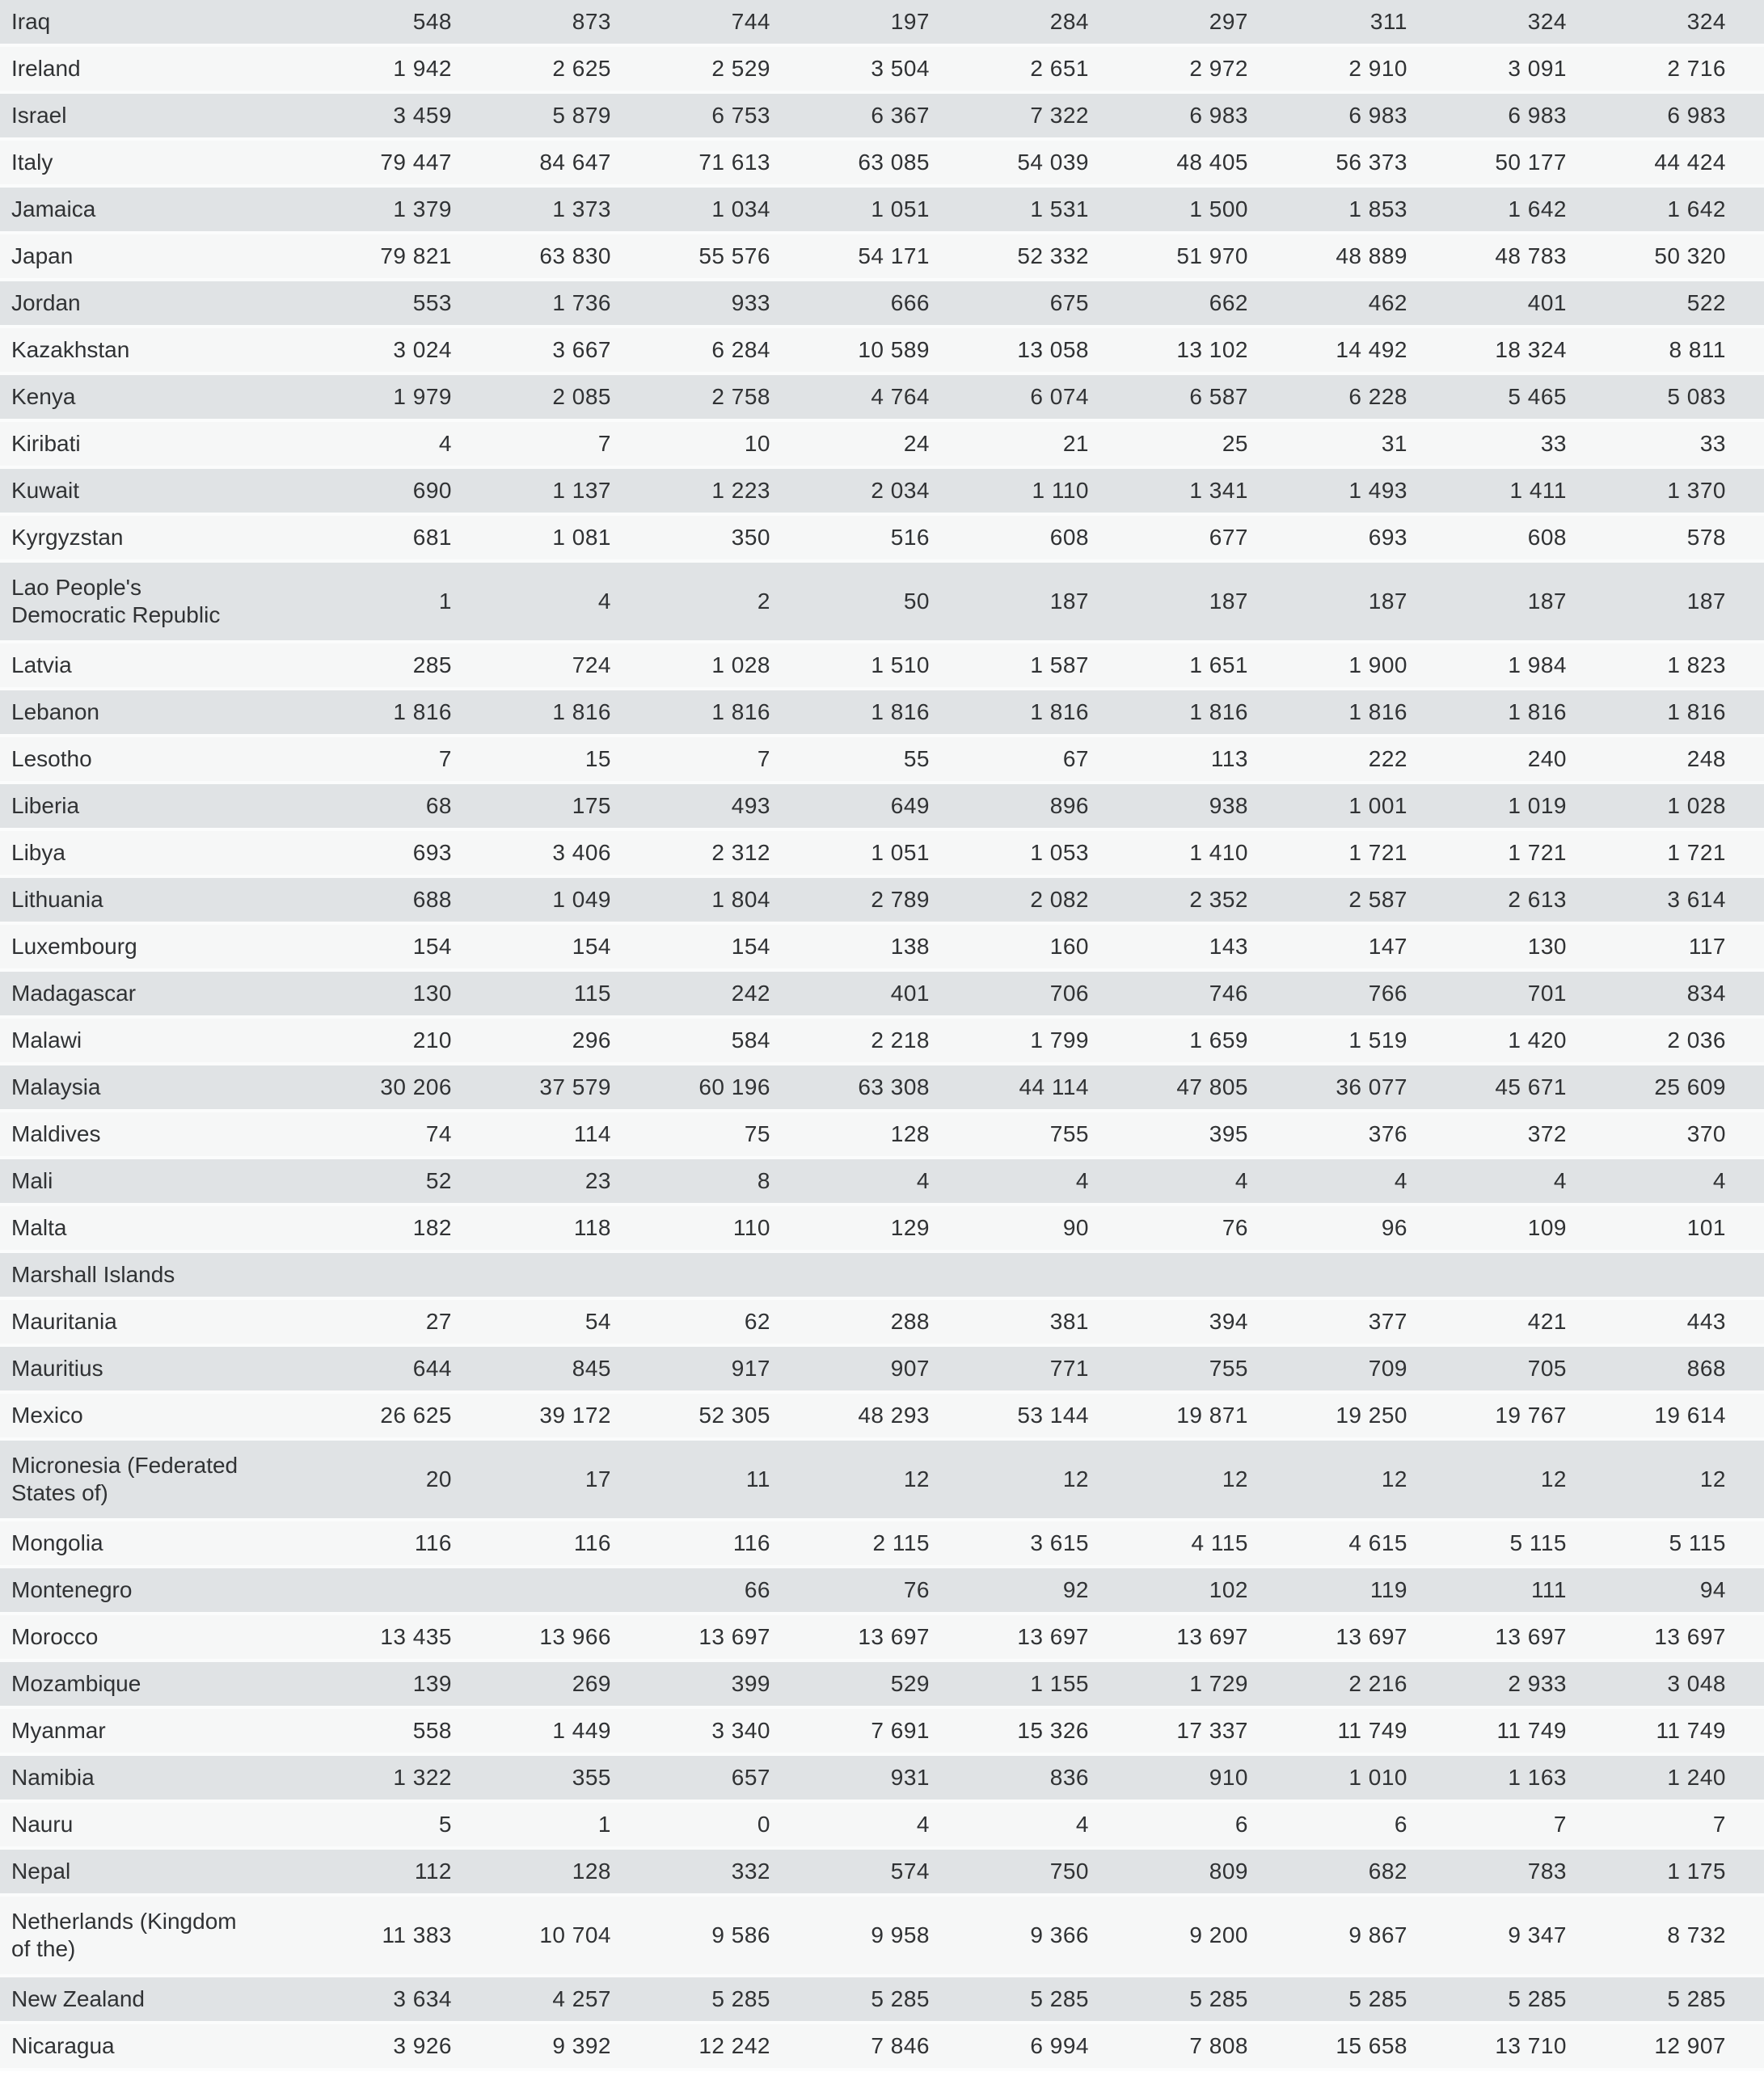 This screenshot has width=1764, height=2076. Describe the element at coordinates (690, 1779) in the screenshot. I see `value-cell: 657` at that location.